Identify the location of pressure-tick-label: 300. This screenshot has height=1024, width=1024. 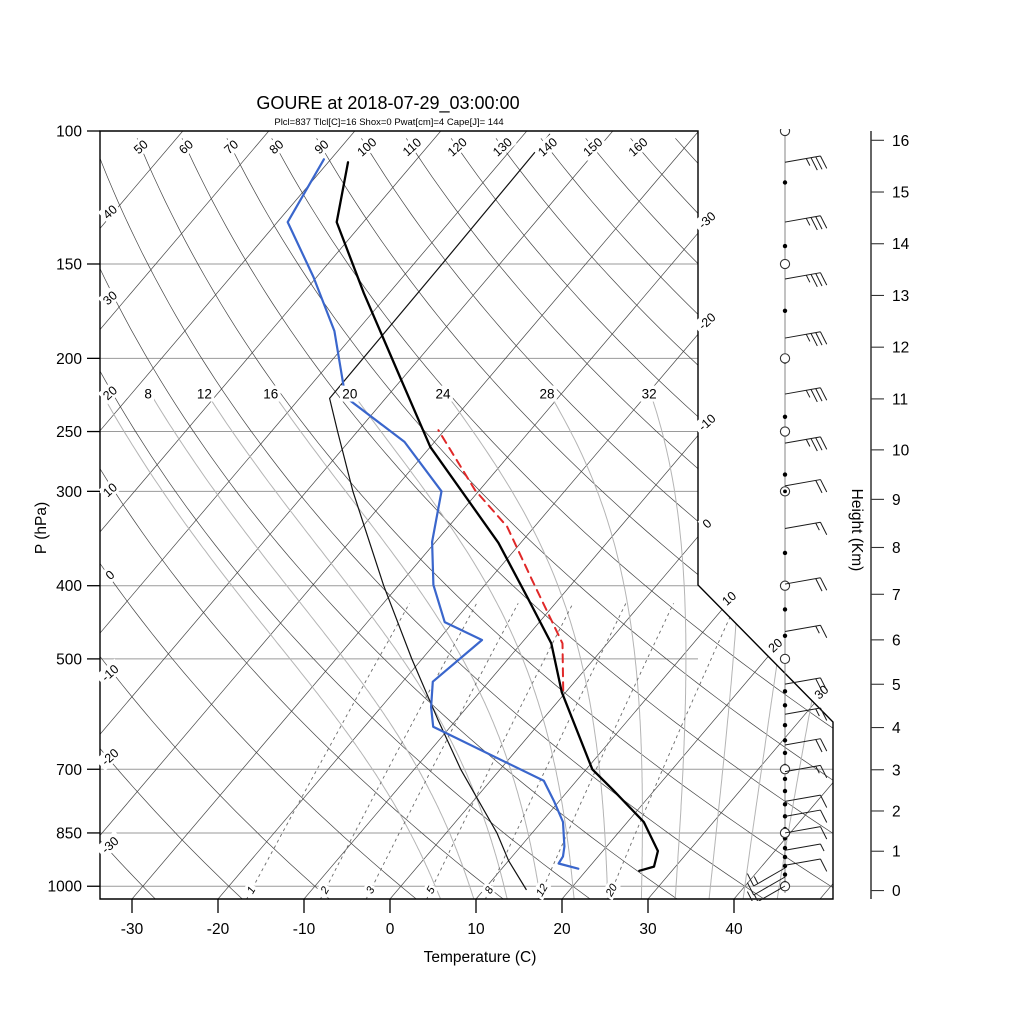
(69, 492).